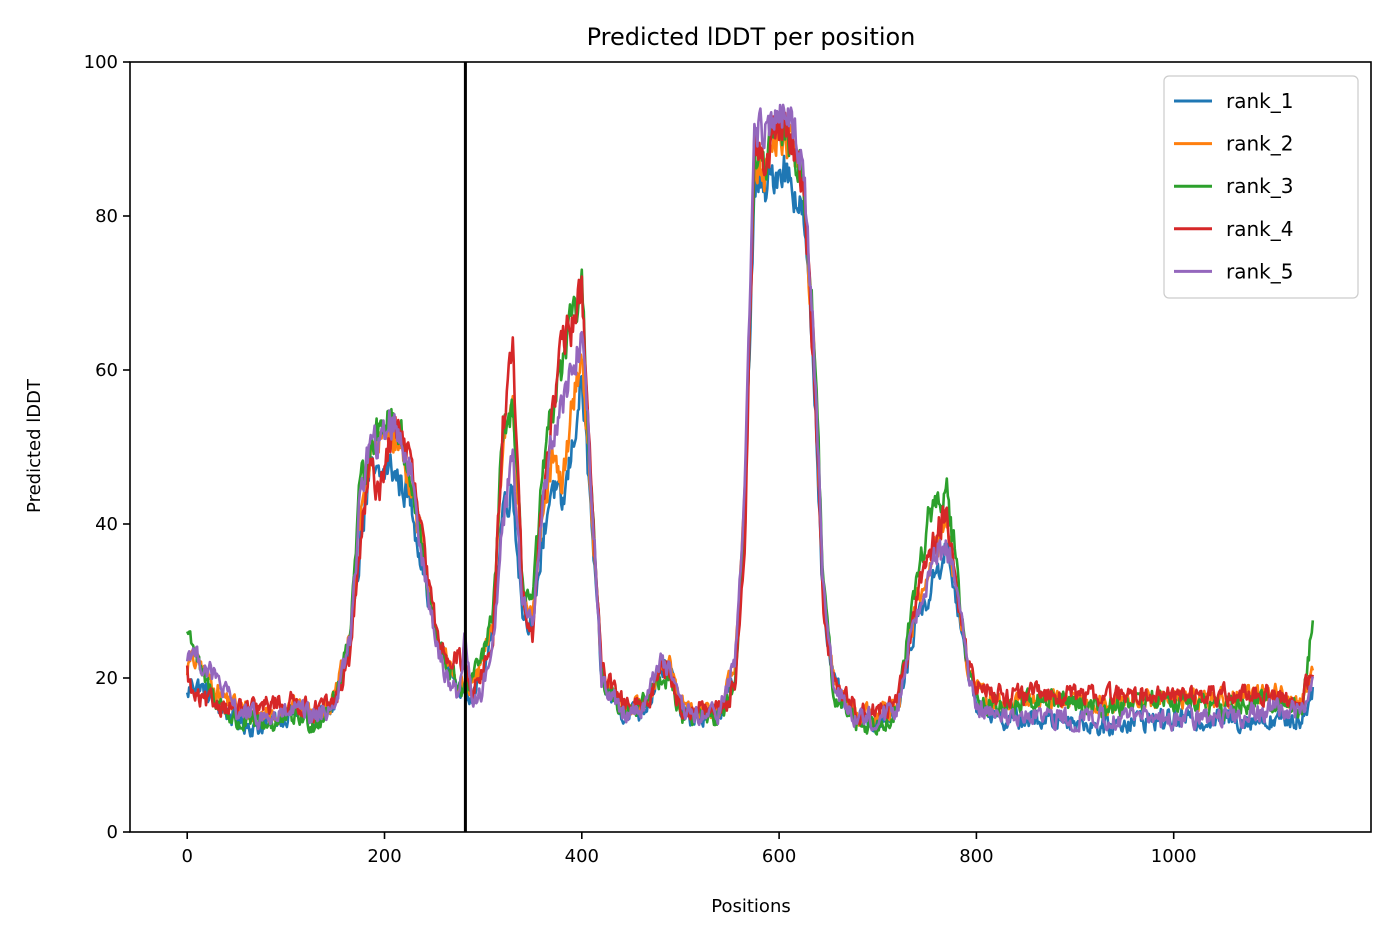  I want to click on legend-label-rank_2: rank_2, so click(1259, 144).